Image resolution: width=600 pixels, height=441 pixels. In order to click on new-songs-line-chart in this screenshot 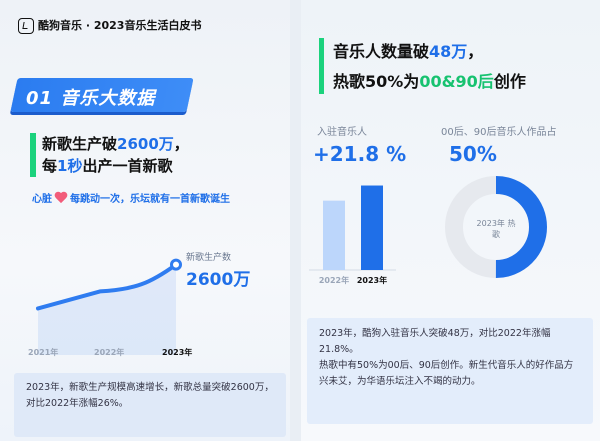, I will do `click(109, 306)`.